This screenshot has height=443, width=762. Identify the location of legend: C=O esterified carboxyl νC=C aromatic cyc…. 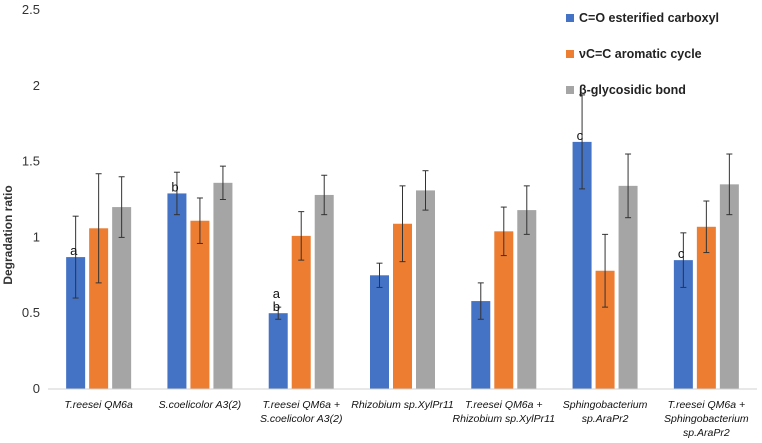
(642, 54).